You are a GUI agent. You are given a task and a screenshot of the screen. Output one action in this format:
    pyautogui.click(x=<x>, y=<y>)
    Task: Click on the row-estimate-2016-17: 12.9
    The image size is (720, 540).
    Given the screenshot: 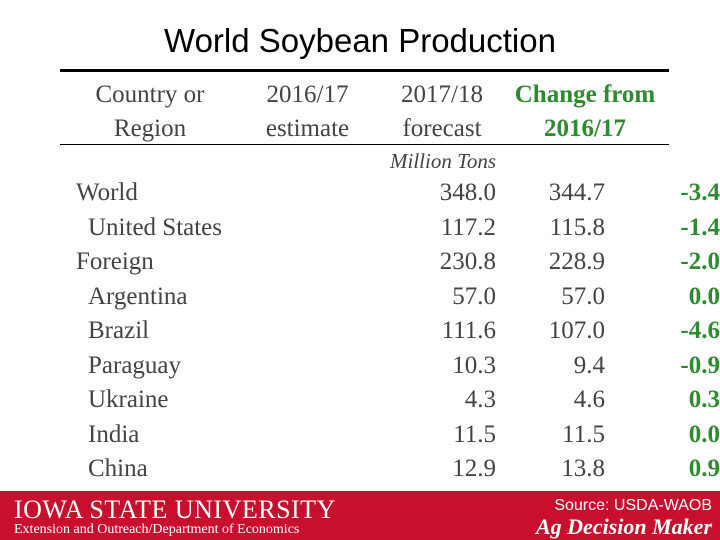 What is the action you would take?
    pyautogui.click(x=474, y=468)
    